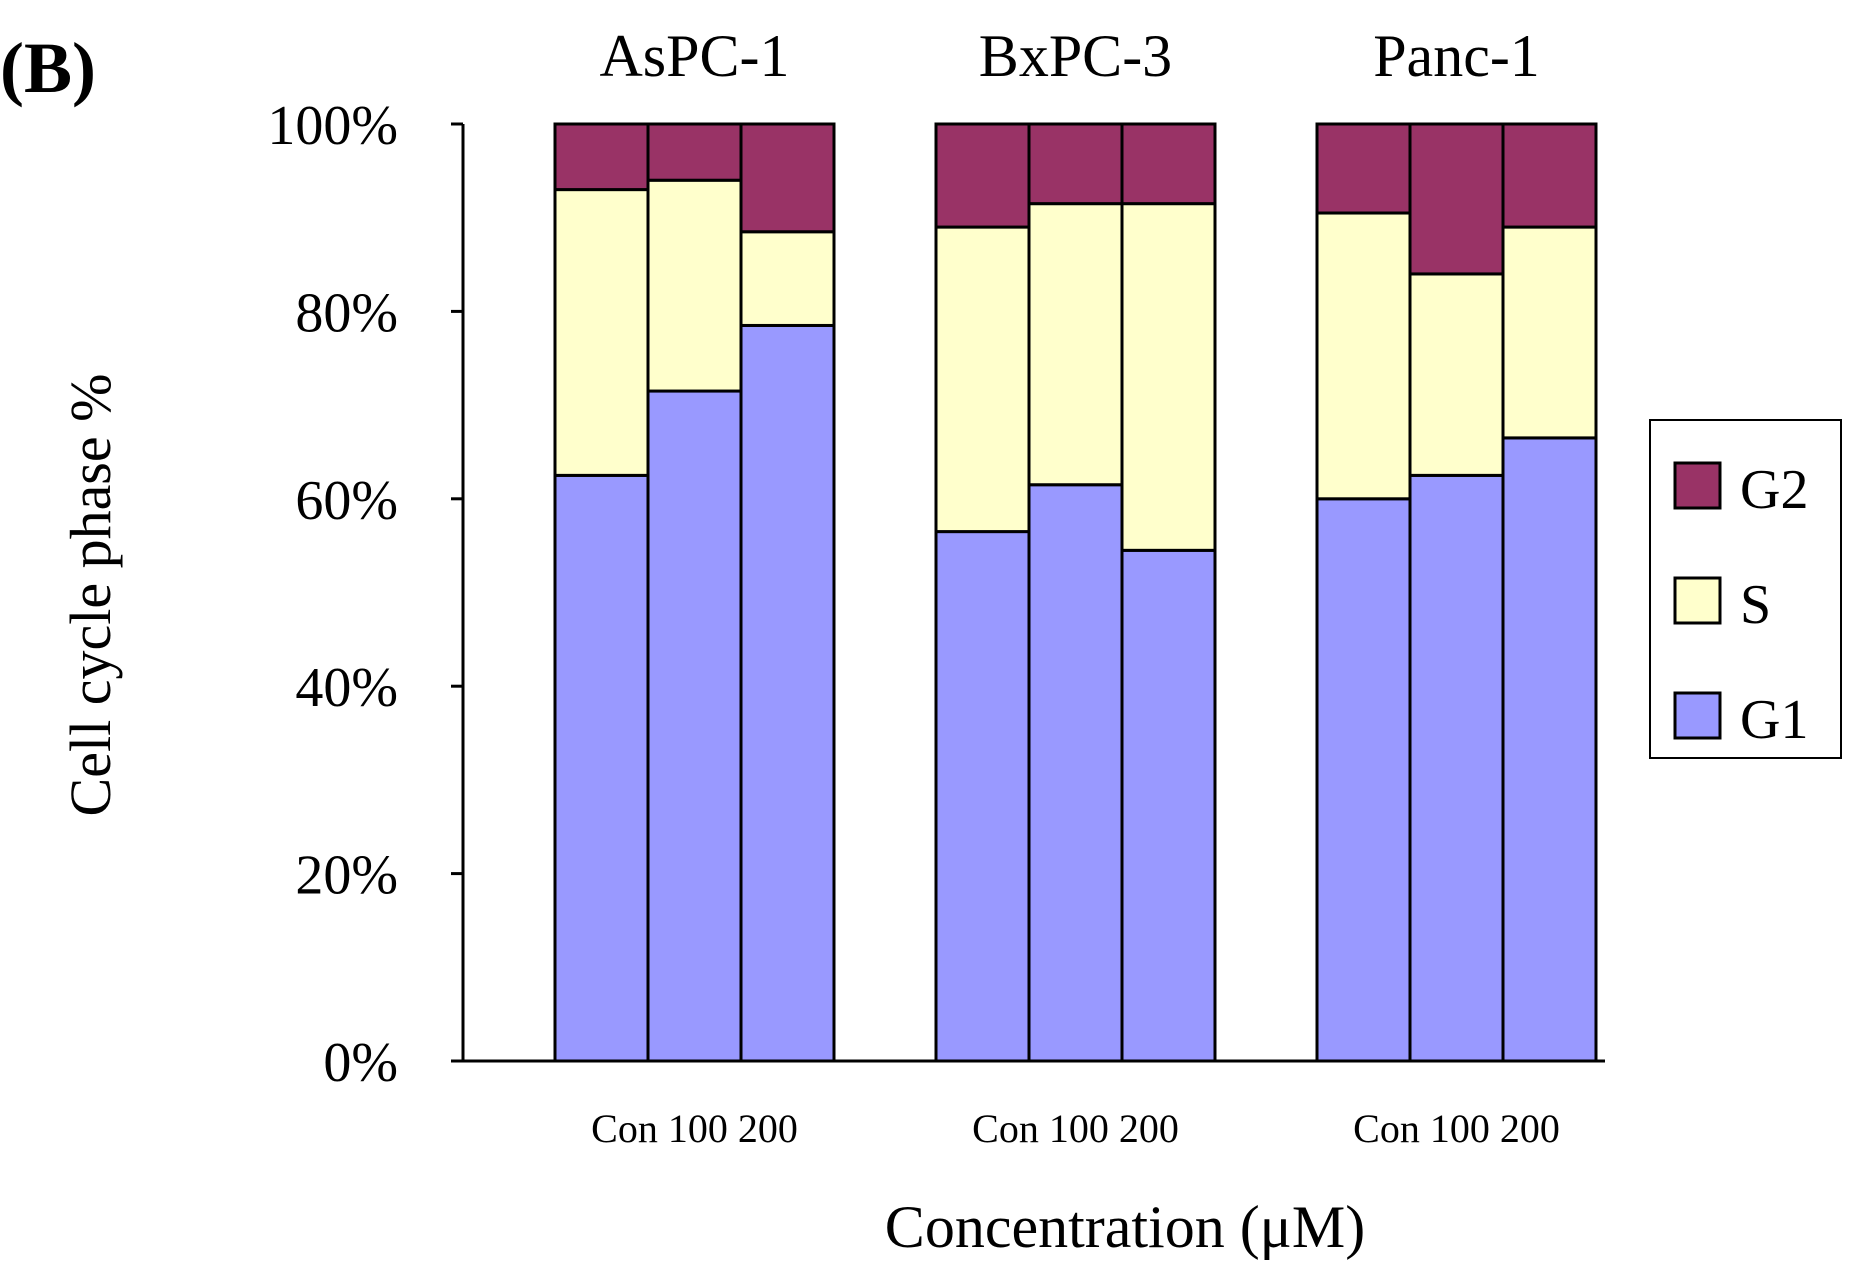 The image size is (1859, 1270). I want to click on y-axis-ticks: 0% 20% 40% 60% 80% 100%, so click(365, 594).